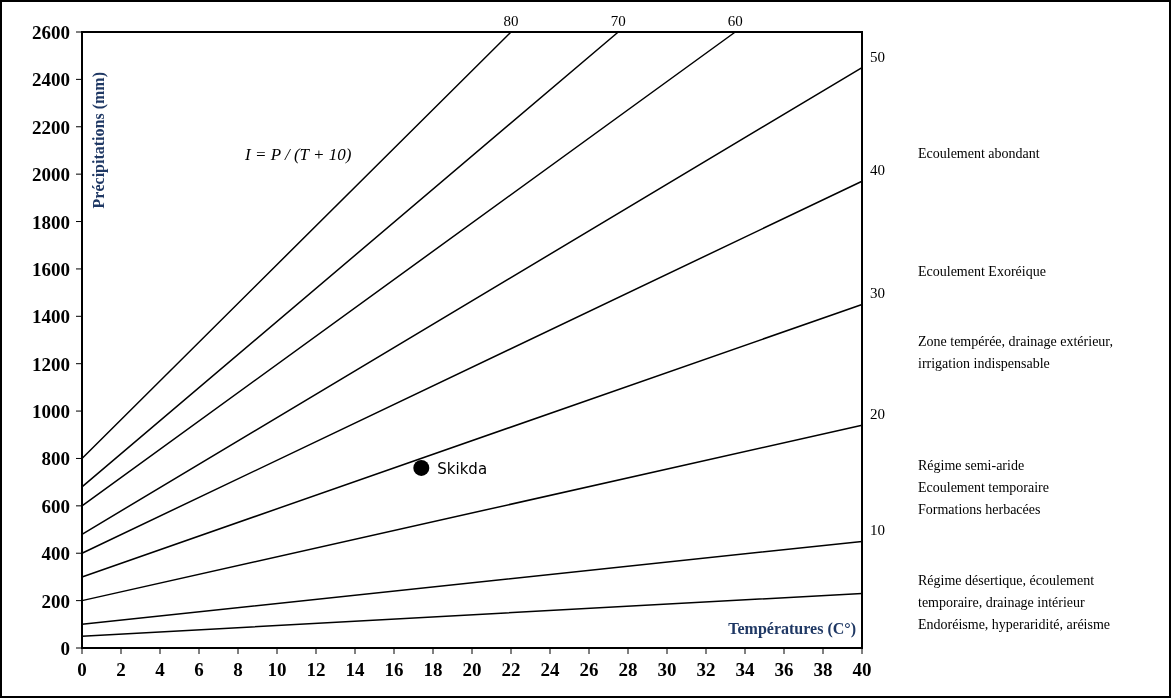  What do you see at coordinates (472, 669) in the screenshot?
I see `x-tick-label: 20` at bounding box center [472, 669].